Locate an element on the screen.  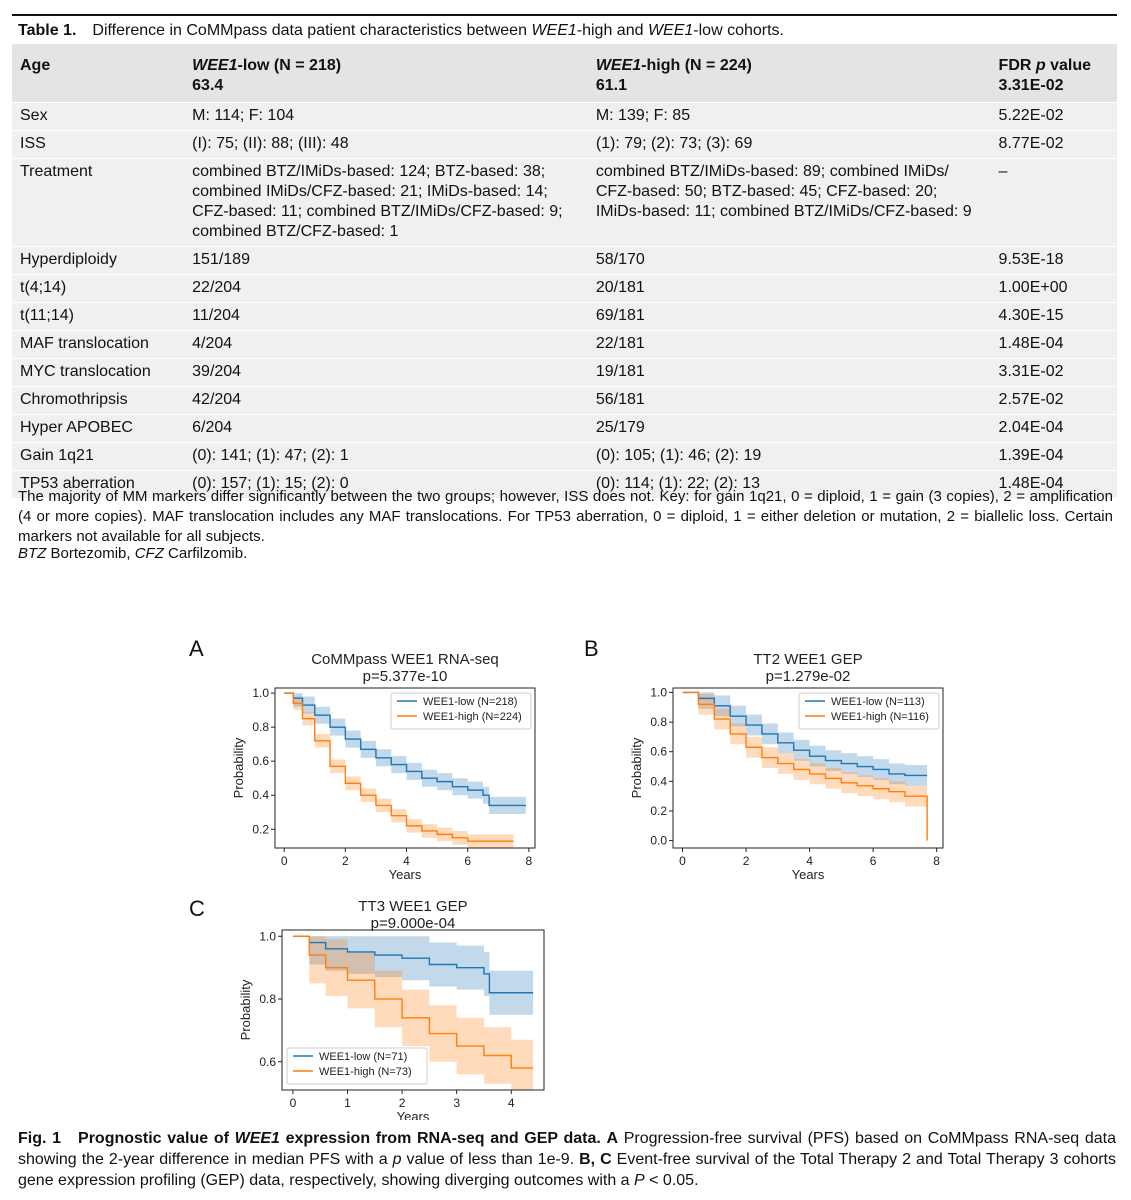
table-row: t(4;14) 22/204 20/181 1.00E+00 is located at coordinates (564, 288).